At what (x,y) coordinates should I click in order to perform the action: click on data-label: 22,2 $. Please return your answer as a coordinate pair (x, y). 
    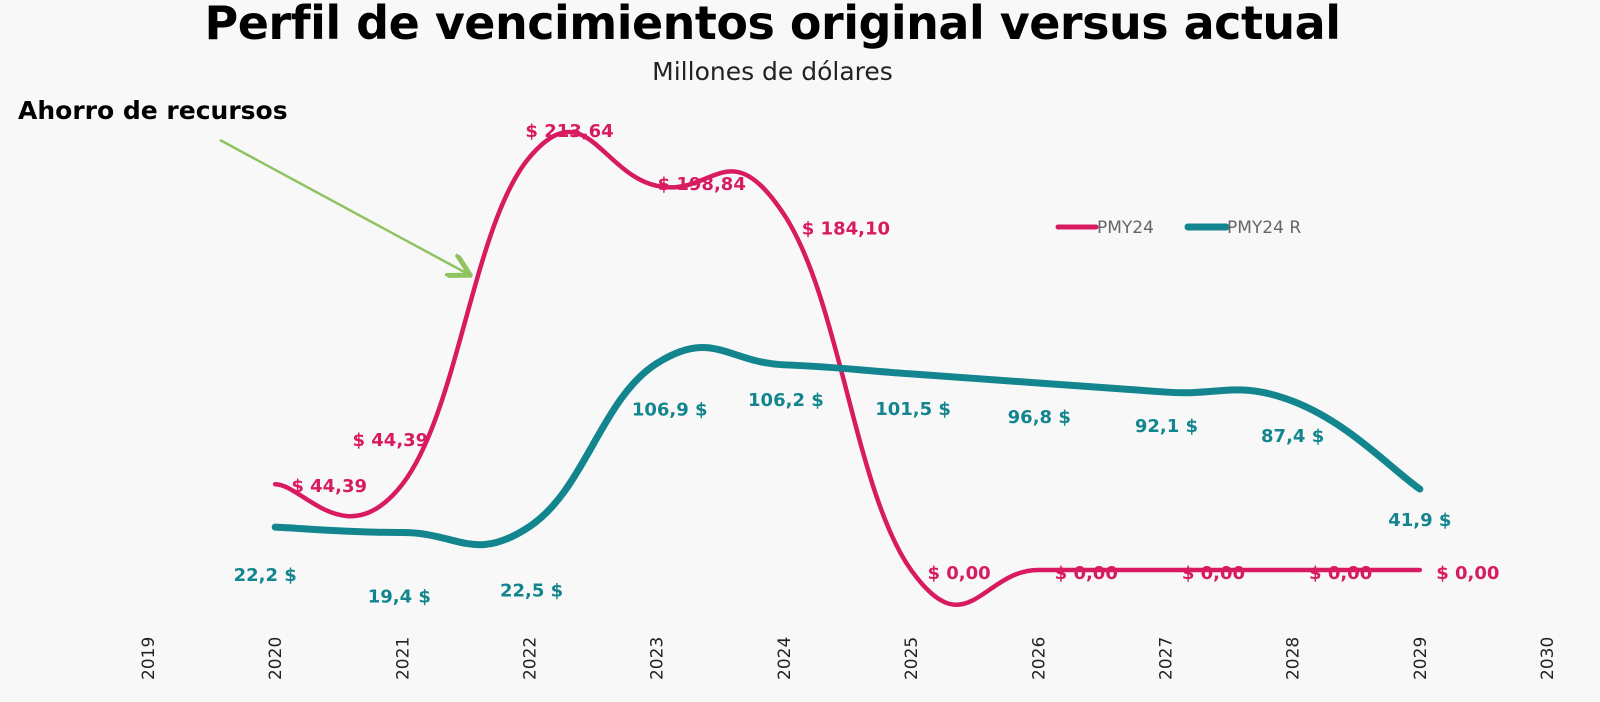
    Looking at the image, I should click on (265, 575).